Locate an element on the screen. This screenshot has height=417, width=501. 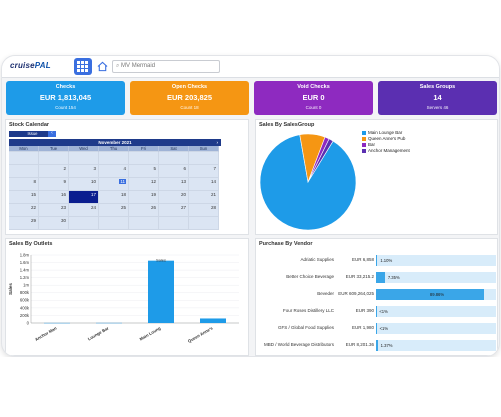
legend-item: Queen Anne's Pub is located at coordinates (383, 138).